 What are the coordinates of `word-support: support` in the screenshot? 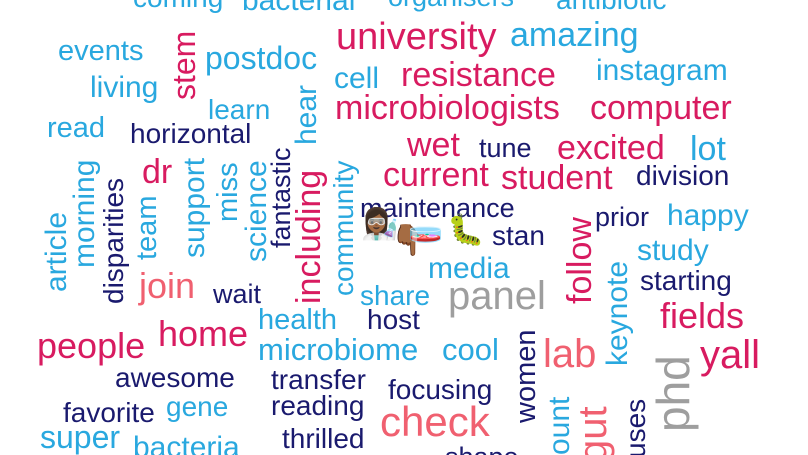 It's located at (194, 207).